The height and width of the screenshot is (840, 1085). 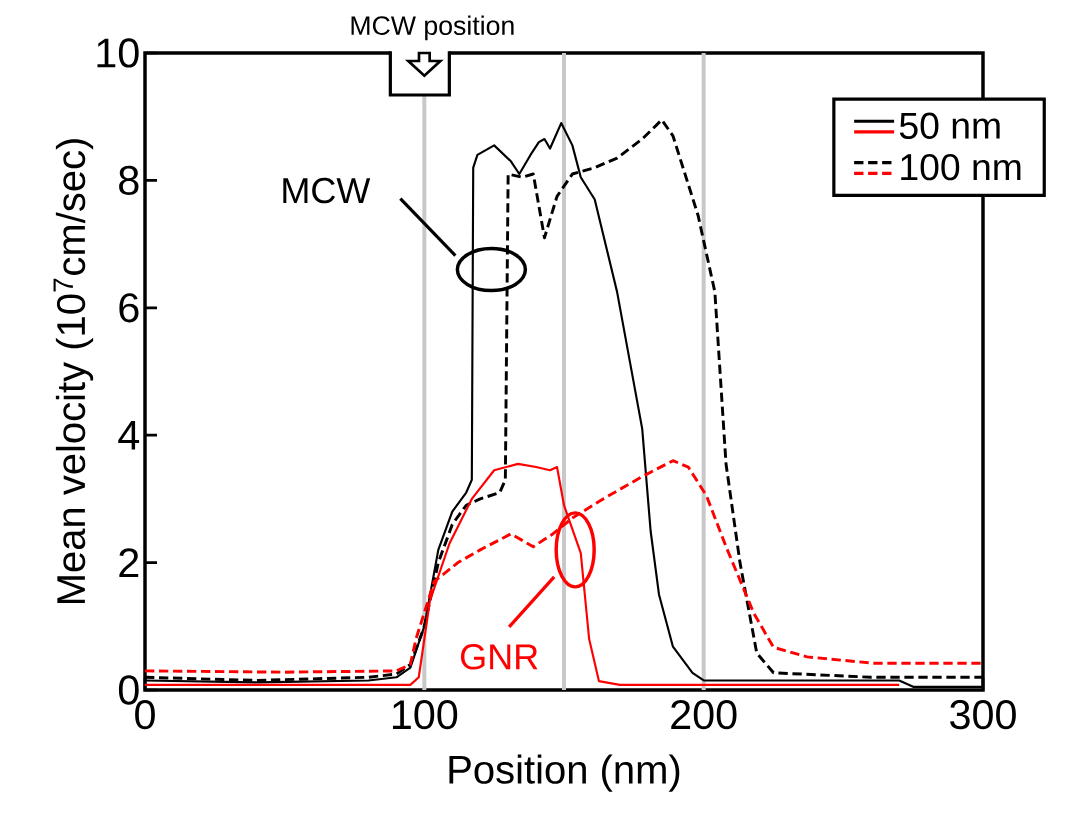 What do you see at coordinates (118, 53) in the screenshot?
I see `y-tick-label: 10` at bounding box center [118, 53].